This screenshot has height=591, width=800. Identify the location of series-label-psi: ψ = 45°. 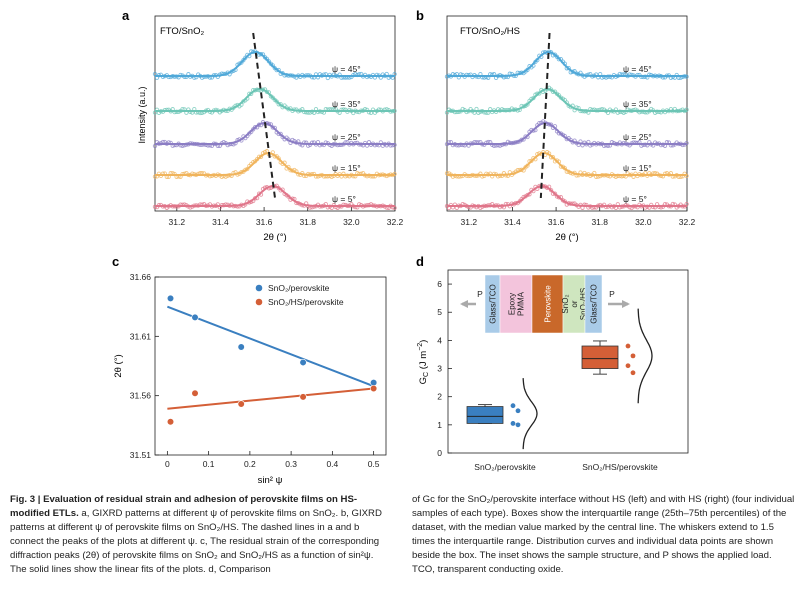
(637, 69).